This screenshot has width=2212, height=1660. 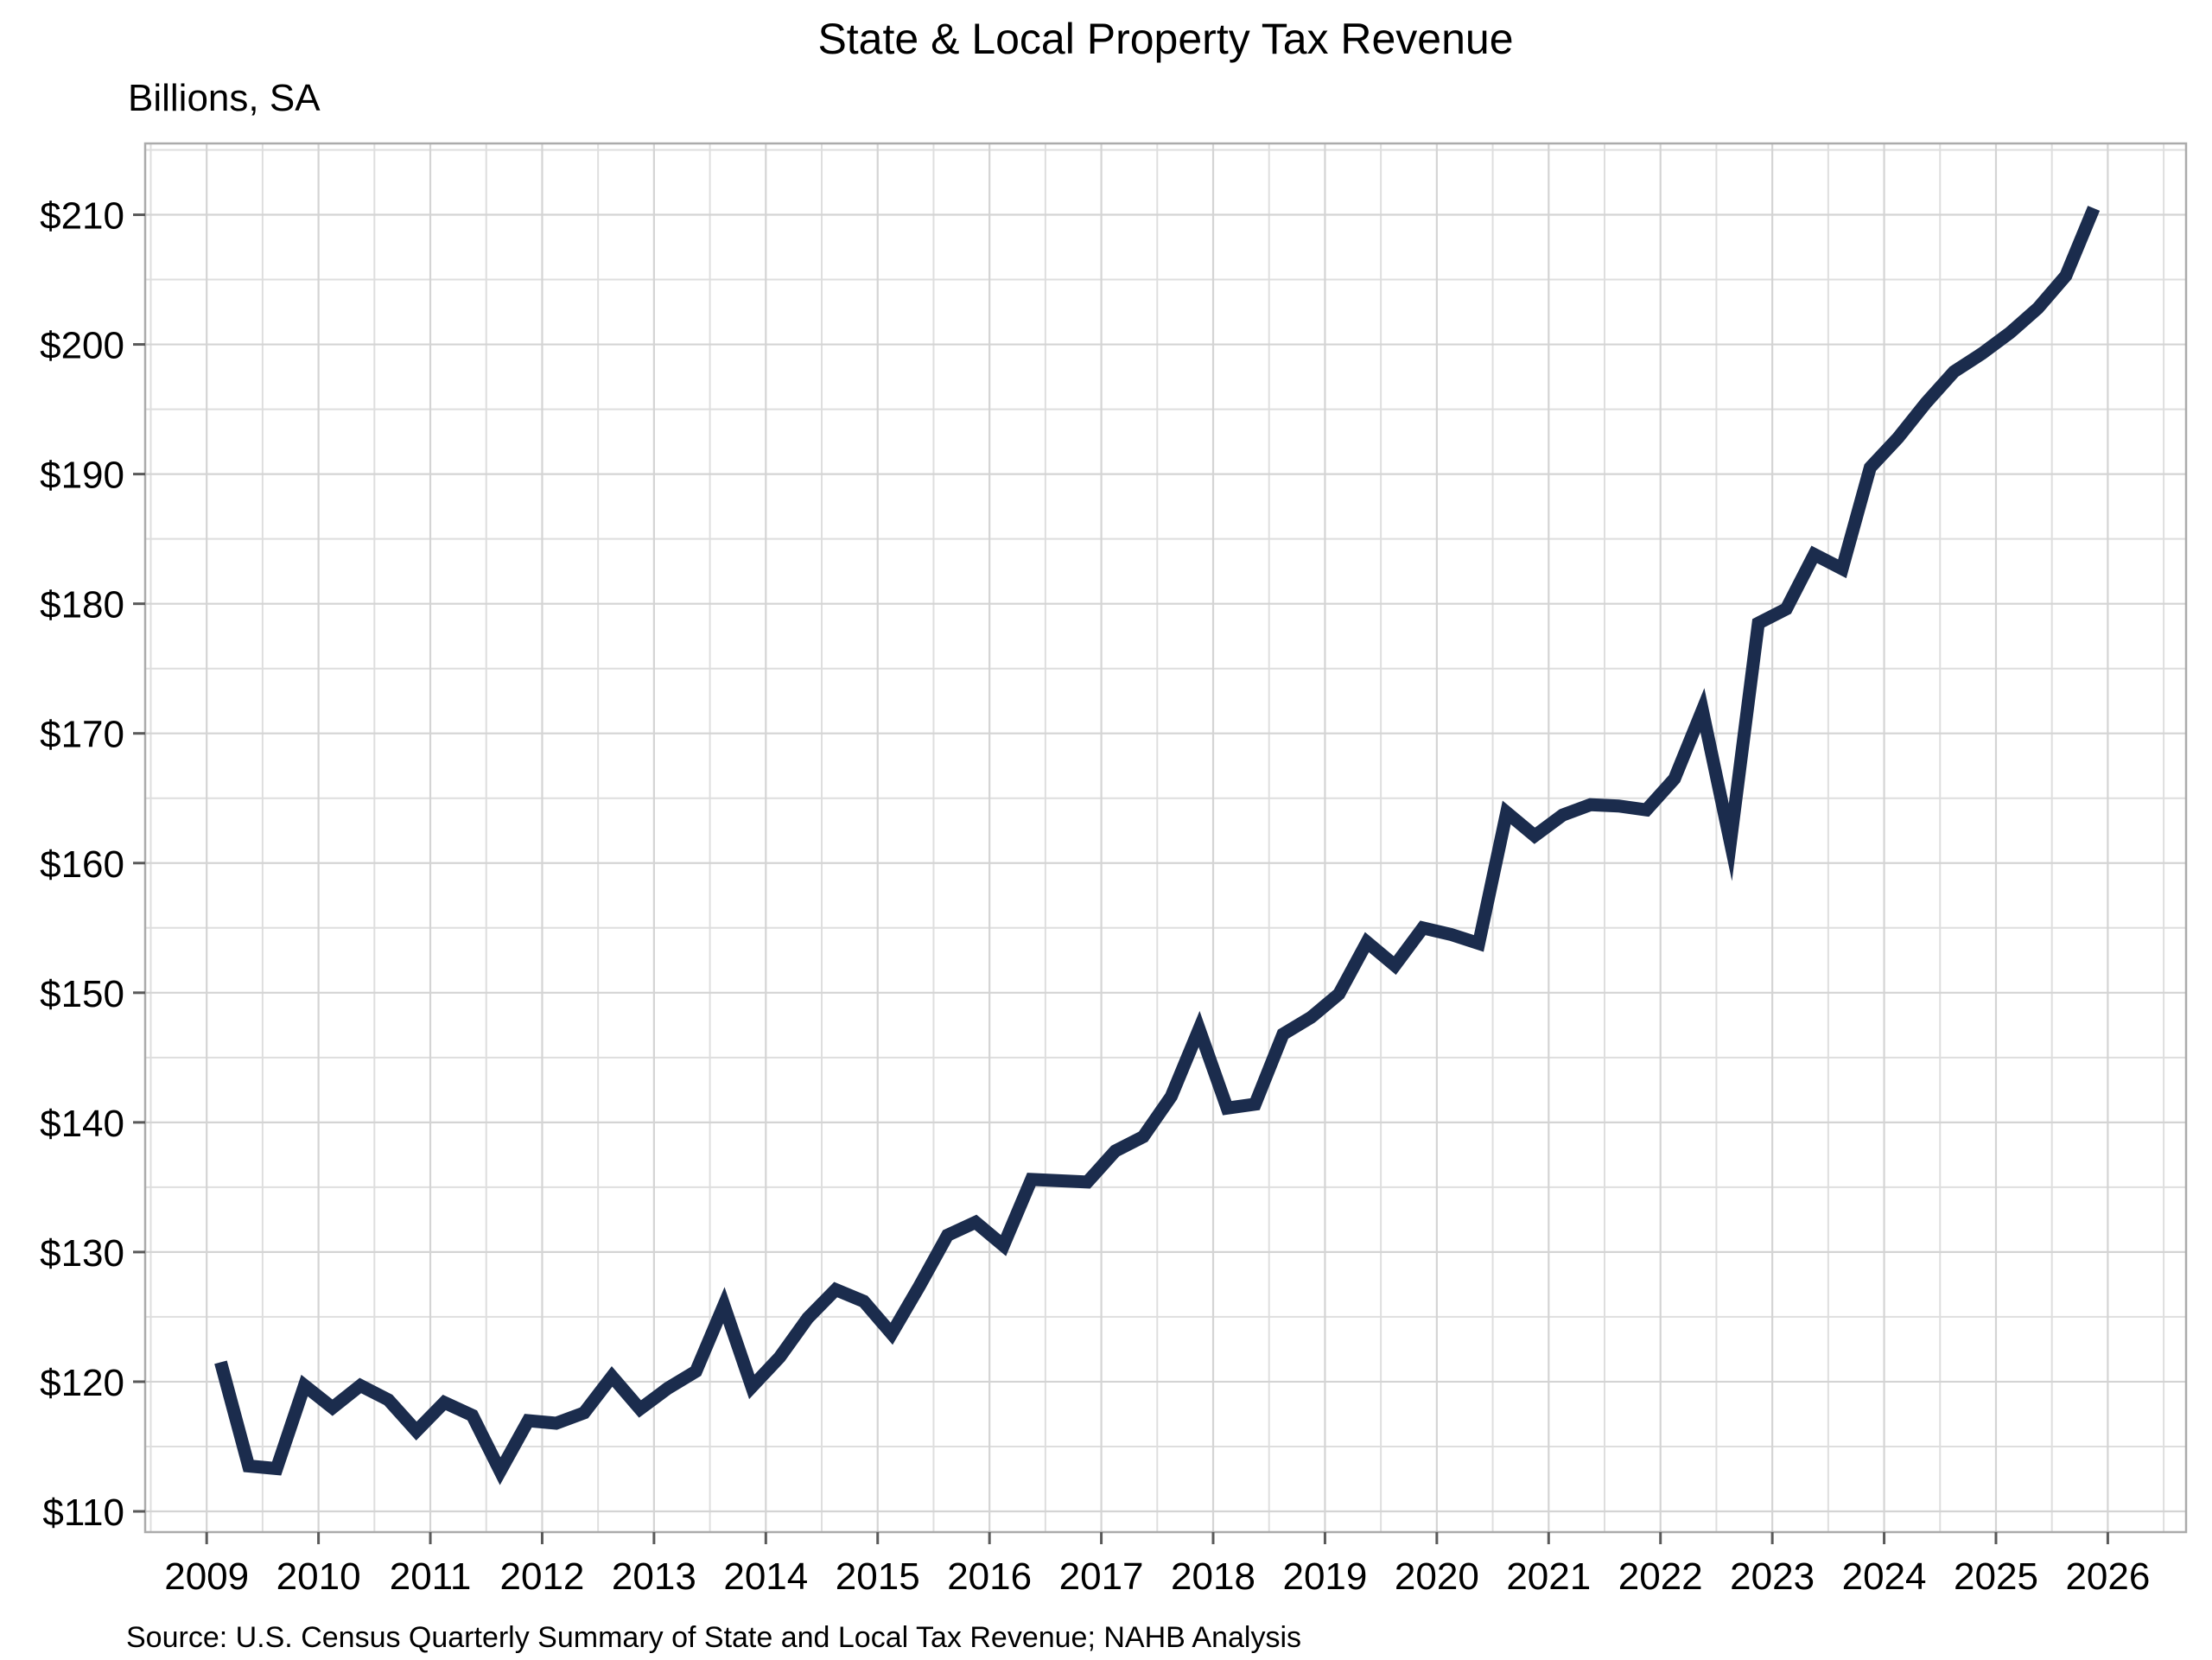 I want to click on x-tick-label: 2014, so click(x=765, y=1576).